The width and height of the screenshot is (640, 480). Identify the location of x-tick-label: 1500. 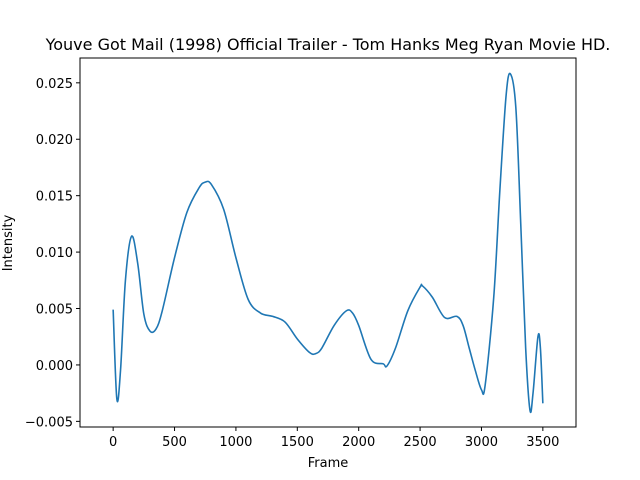
(297, 442).